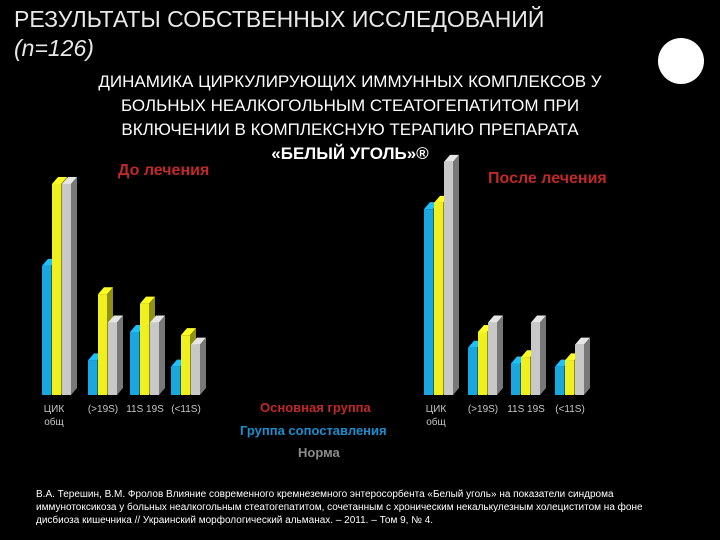  Describe the element at coordinates (319, 452) in the screenshot. I see `legend-norm: Норма` at that location.